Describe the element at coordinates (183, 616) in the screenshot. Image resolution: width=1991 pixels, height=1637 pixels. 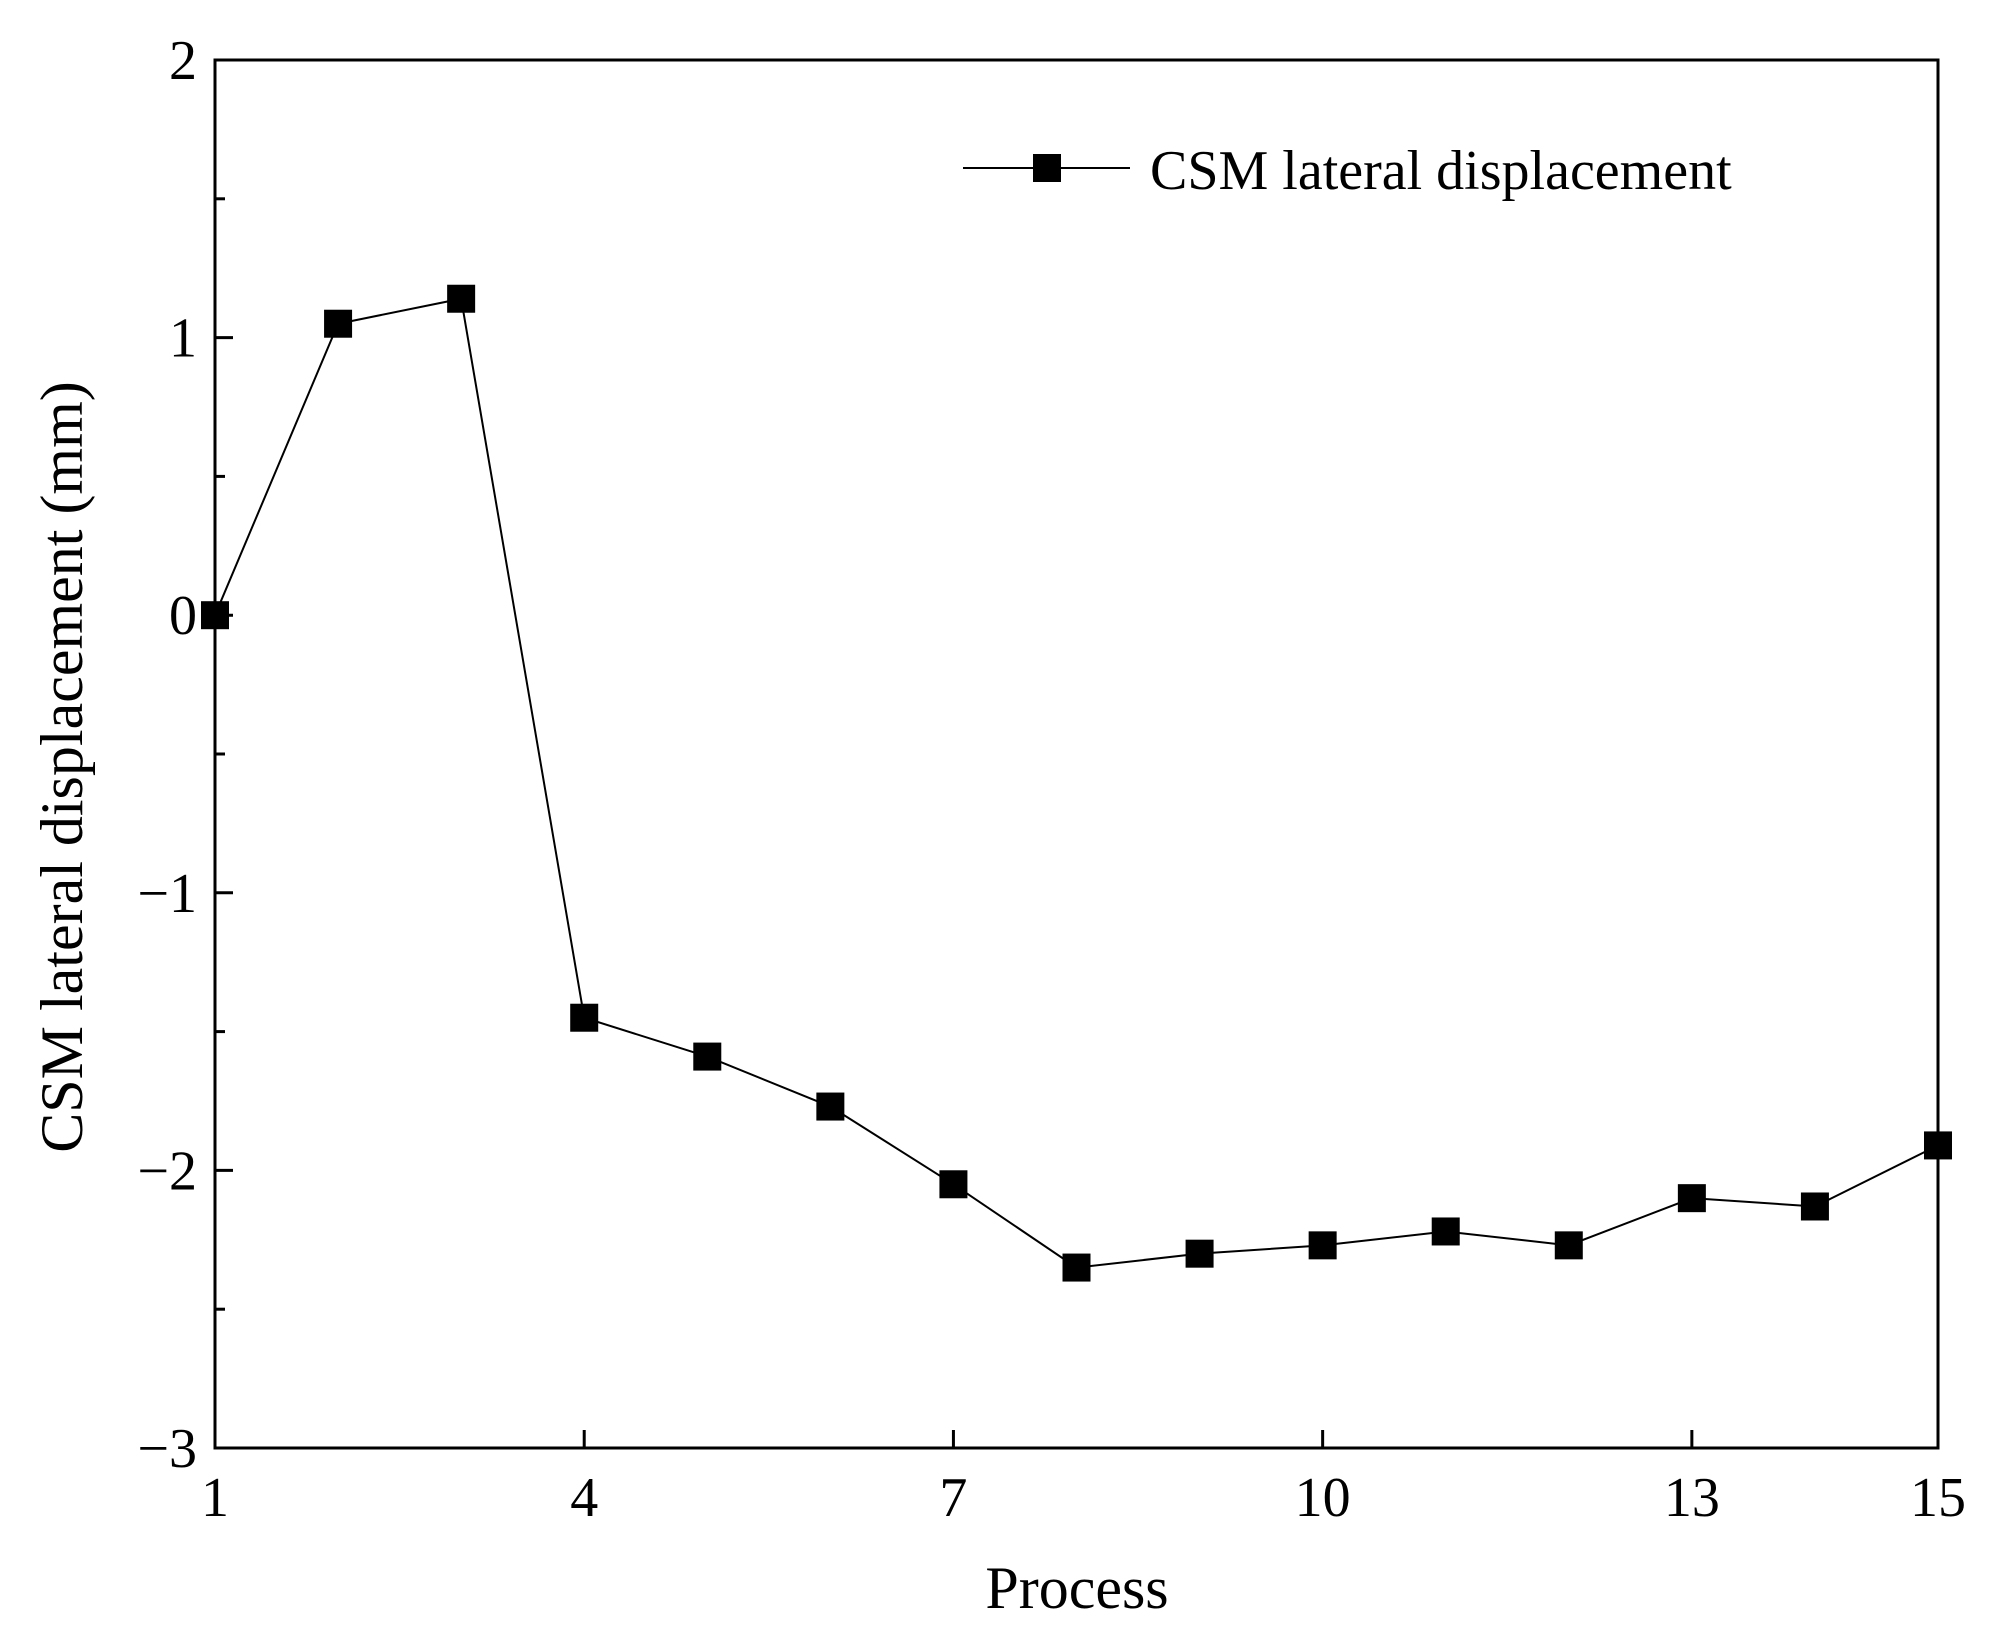
I see `y-tick-label: 0` at that location.